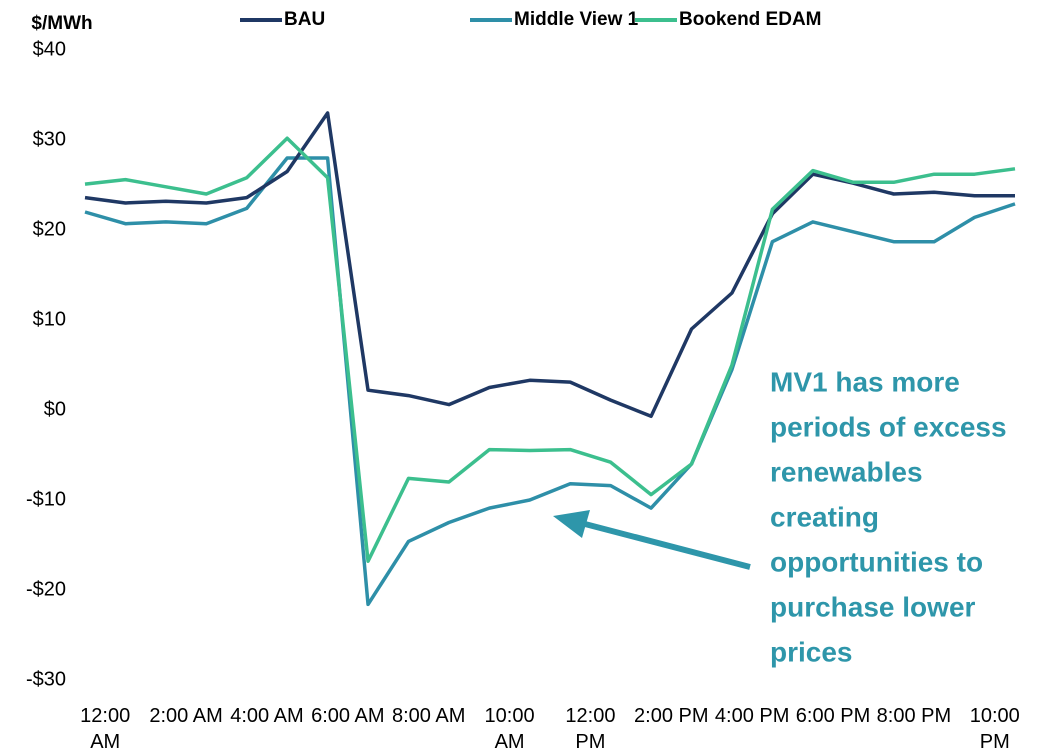 The image size is (1059, 755). Describe the element at coordinates (590, 729) in the screenshot. I see `x-tick-label: 12:00 PM` at that location.